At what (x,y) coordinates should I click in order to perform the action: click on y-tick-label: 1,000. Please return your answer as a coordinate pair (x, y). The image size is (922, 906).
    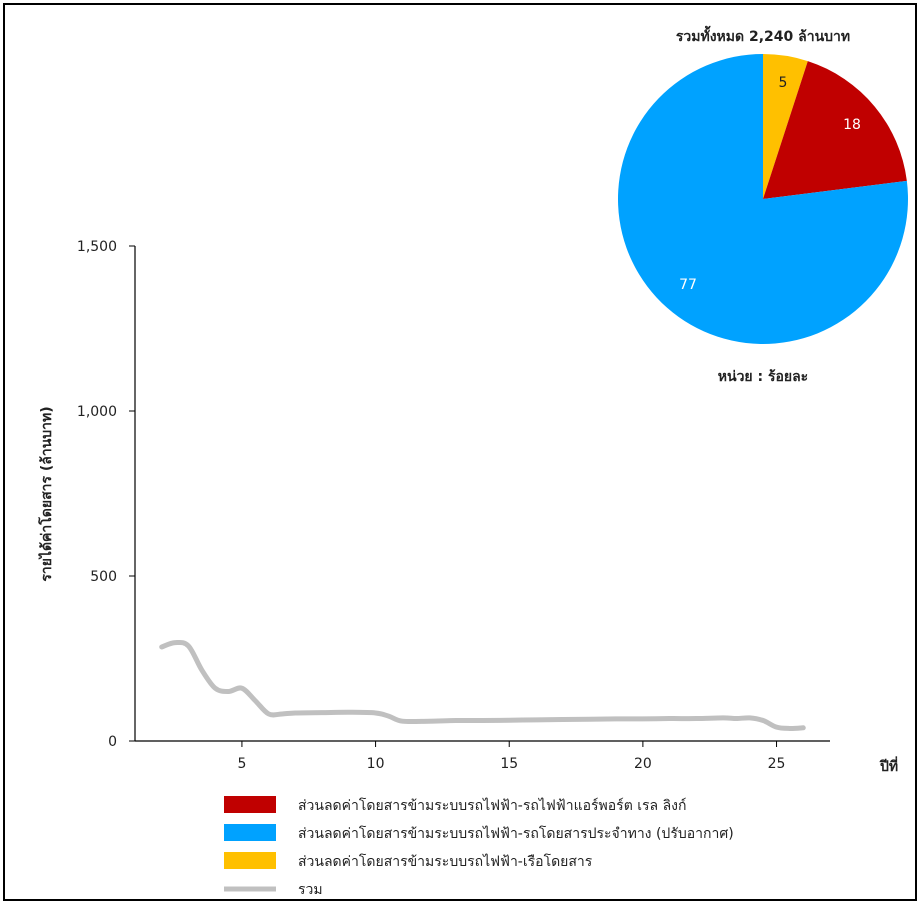
    Looking at the image, I should click on (97, 412).